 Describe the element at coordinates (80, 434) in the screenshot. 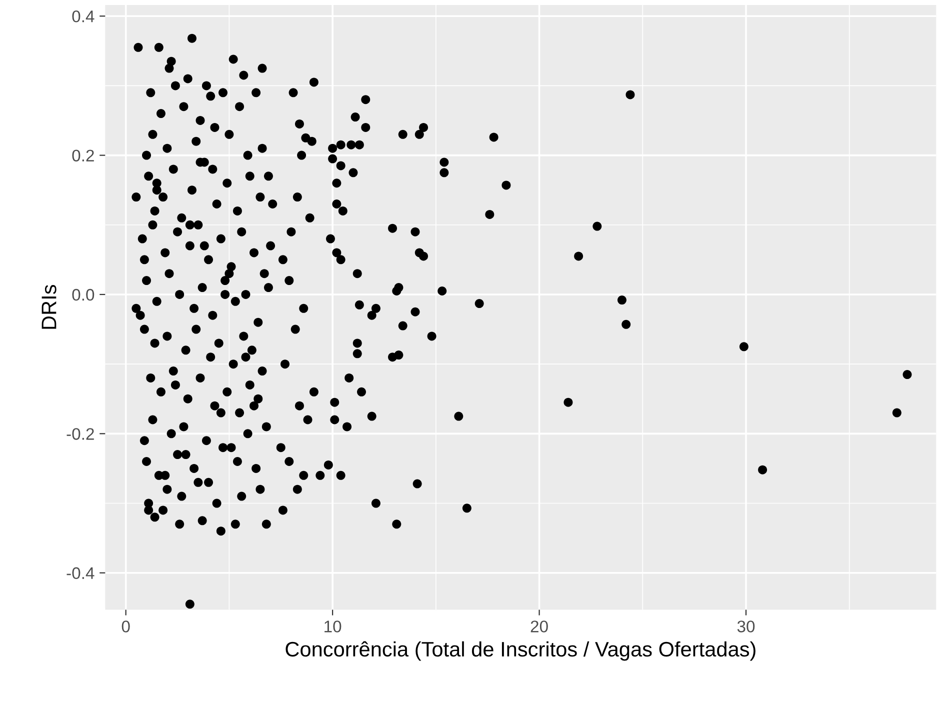

I see `y-tick-label: -0.2` at that location.